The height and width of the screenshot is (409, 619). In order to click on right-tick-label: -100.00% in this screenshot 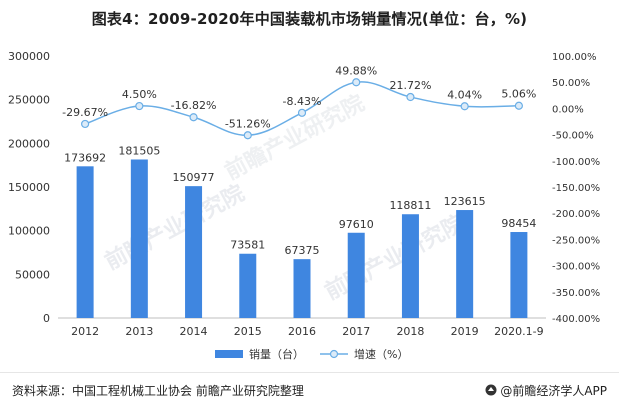, I will do `click(576, 162)`.